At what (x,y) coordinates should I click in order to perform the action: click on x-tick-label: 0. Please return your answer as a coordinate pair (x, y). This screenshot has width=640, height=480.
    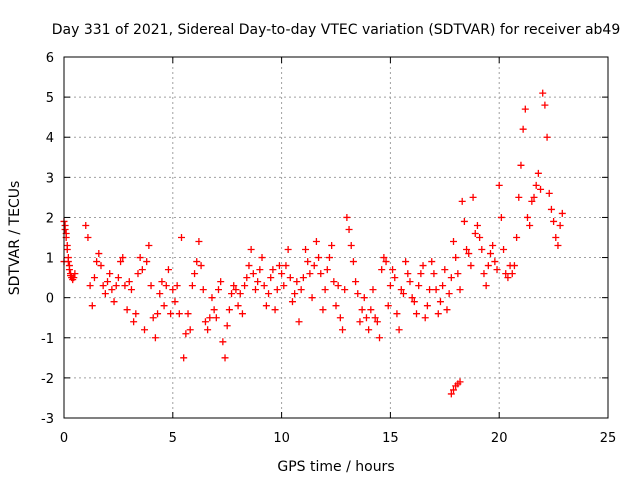
    Looking at the image, I should click on (64, 438).